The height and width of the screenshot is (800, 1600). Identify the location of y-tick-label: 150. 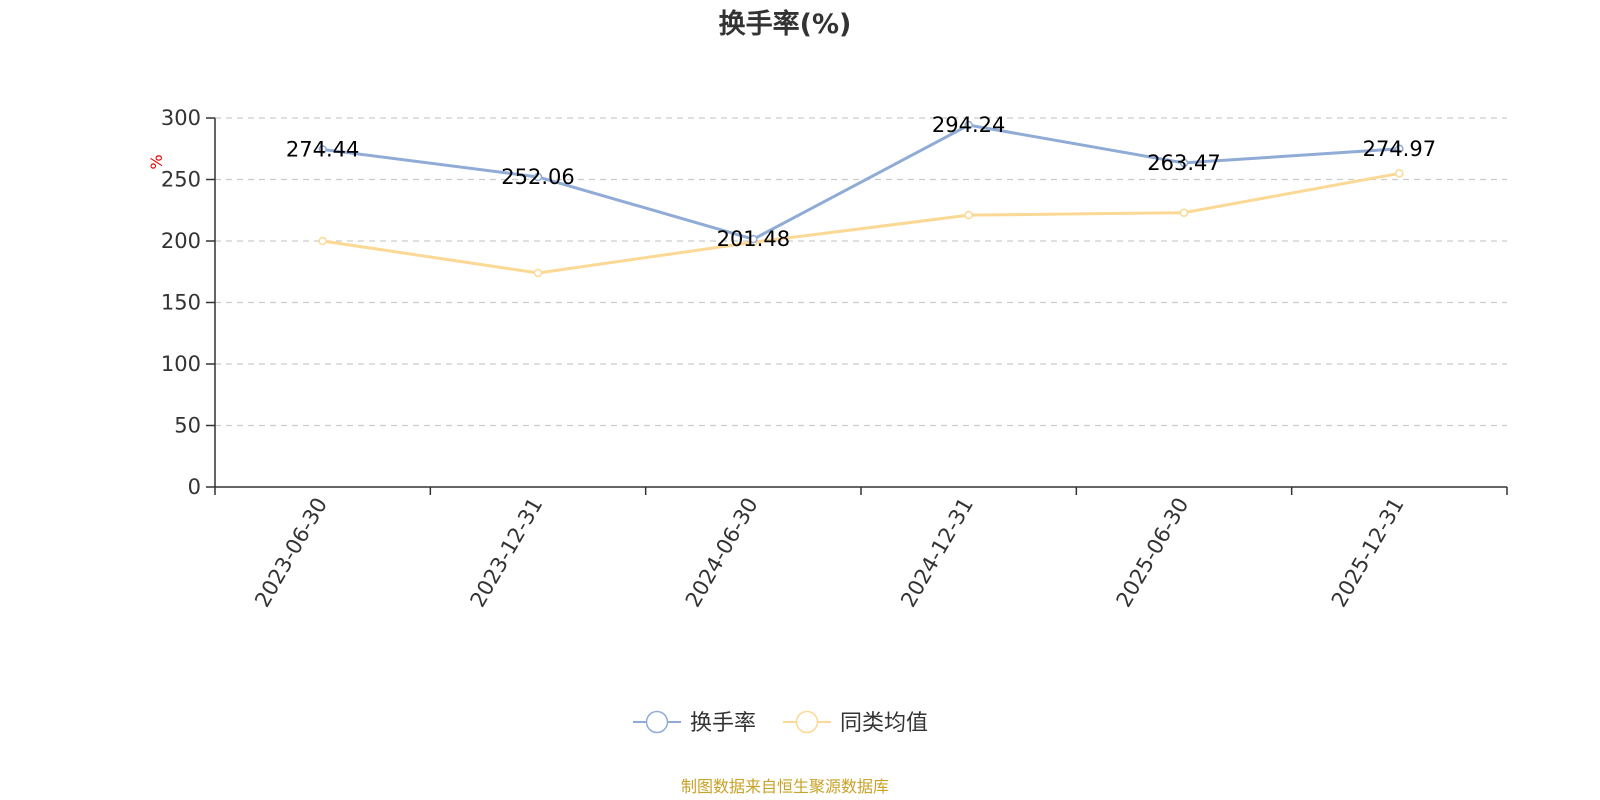
(181, 303).